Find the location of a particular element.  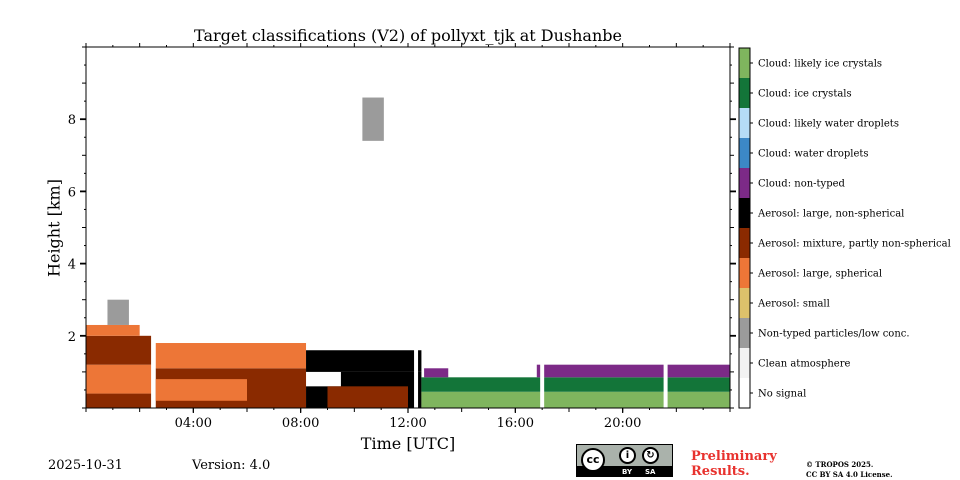

copyright-line-2: CC BY SA 4.0 License. is located at coordinates (849, 474).